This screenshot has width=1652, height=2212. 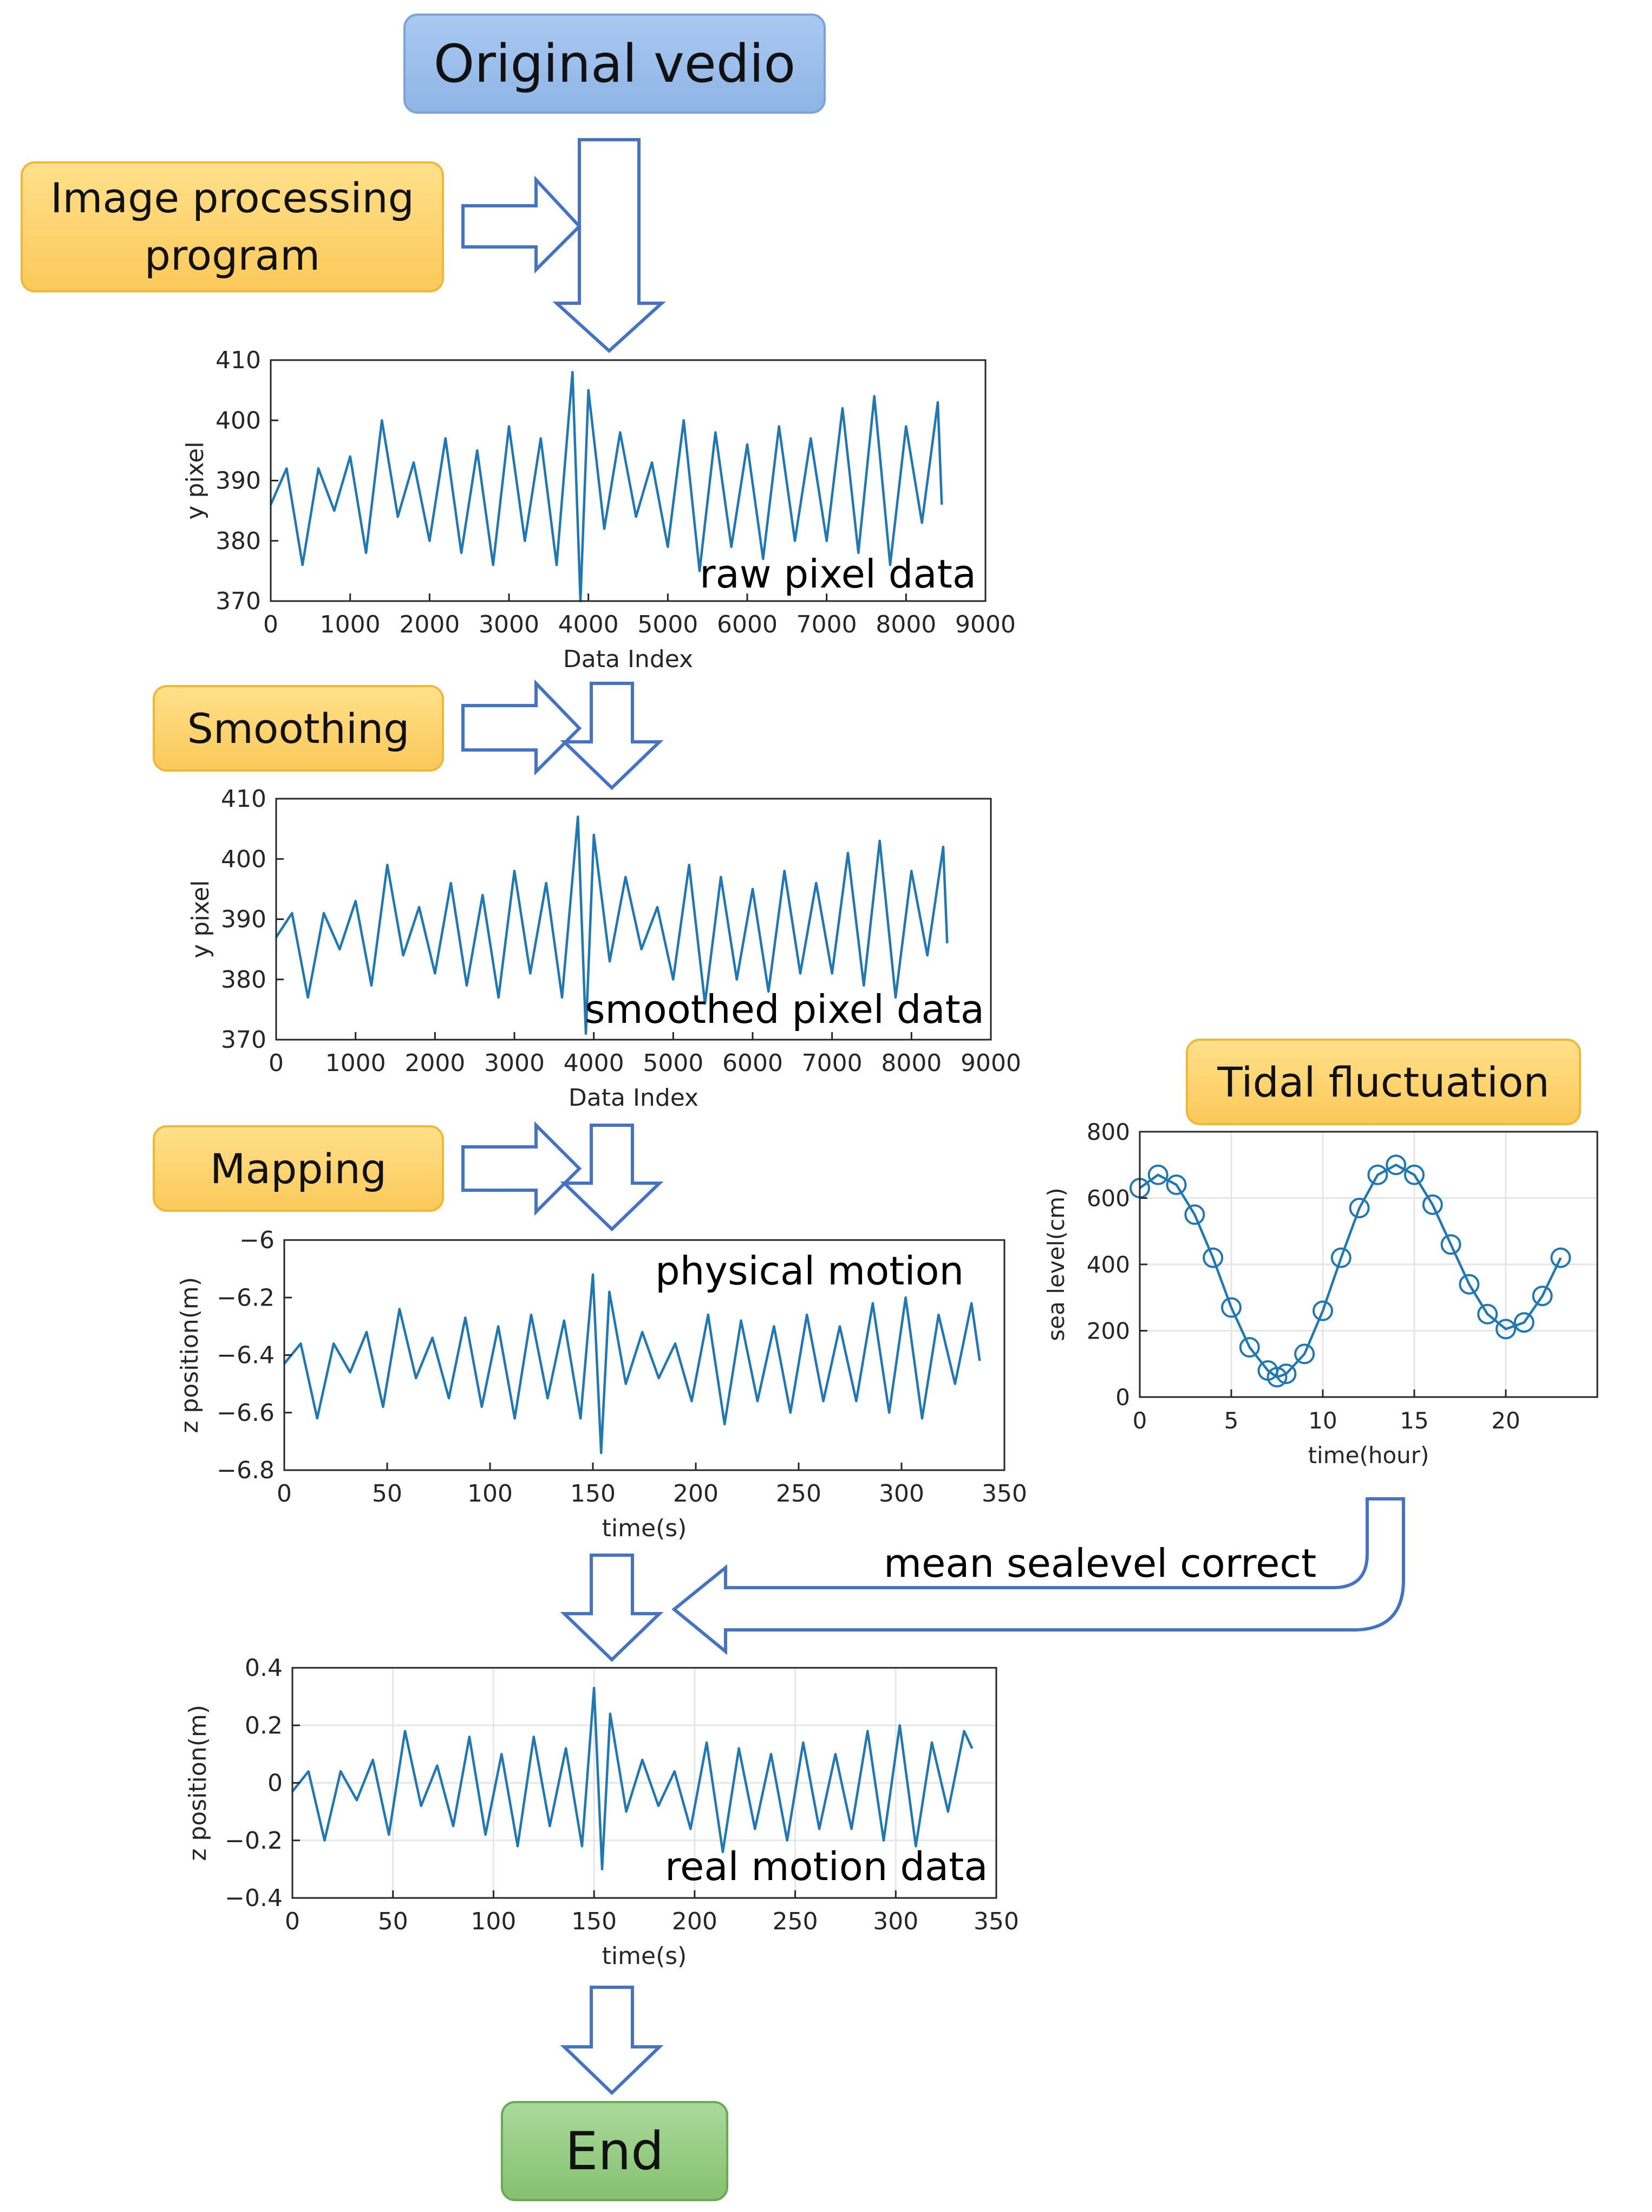 What do you see at coordinates (784, 1010) in the screenshot?
I see `smoothed-pixel-data-label: smoothed pixel data` at bounding box center [784, 1010].